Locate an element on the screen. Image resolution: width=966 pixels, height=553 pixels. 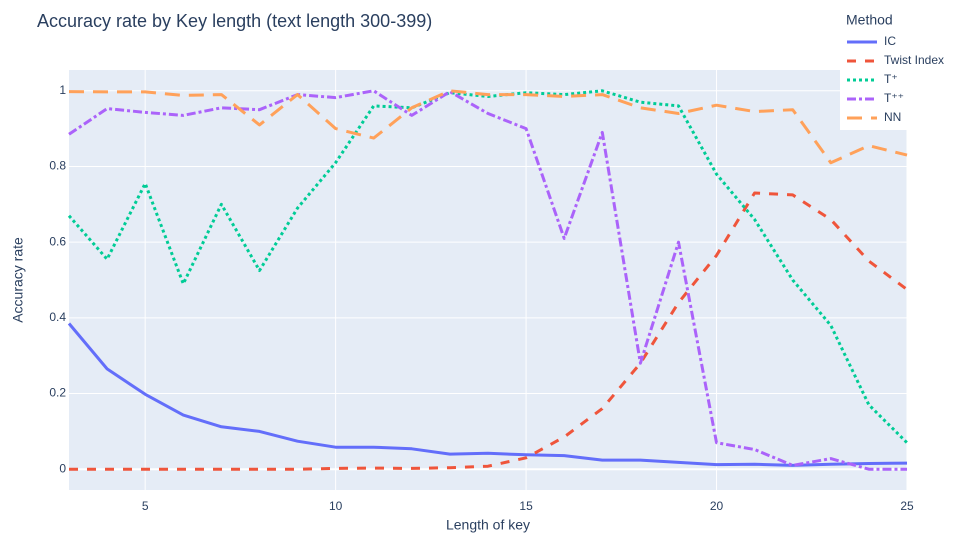
y-tick-label: 0.2 is located at coordinates (57, 393).